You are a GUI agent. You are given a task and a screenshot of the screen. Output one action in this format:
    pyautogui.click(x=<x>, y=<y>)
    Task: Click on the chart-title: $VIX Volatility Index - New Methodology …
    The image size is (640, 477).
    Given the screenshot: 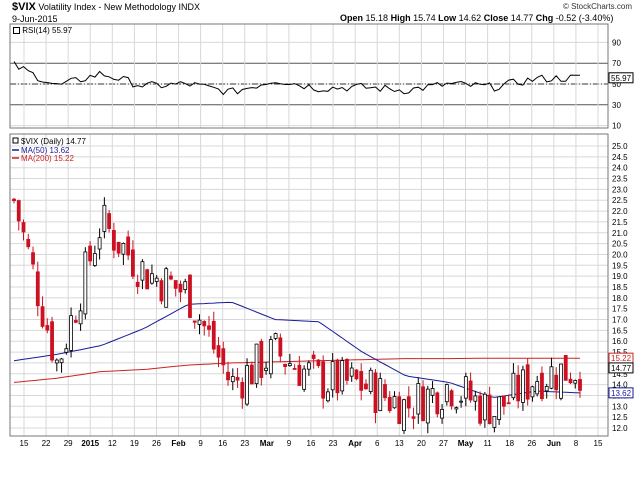 What is the action you would take?
    pyautogui.click(x=106, y=7)
    